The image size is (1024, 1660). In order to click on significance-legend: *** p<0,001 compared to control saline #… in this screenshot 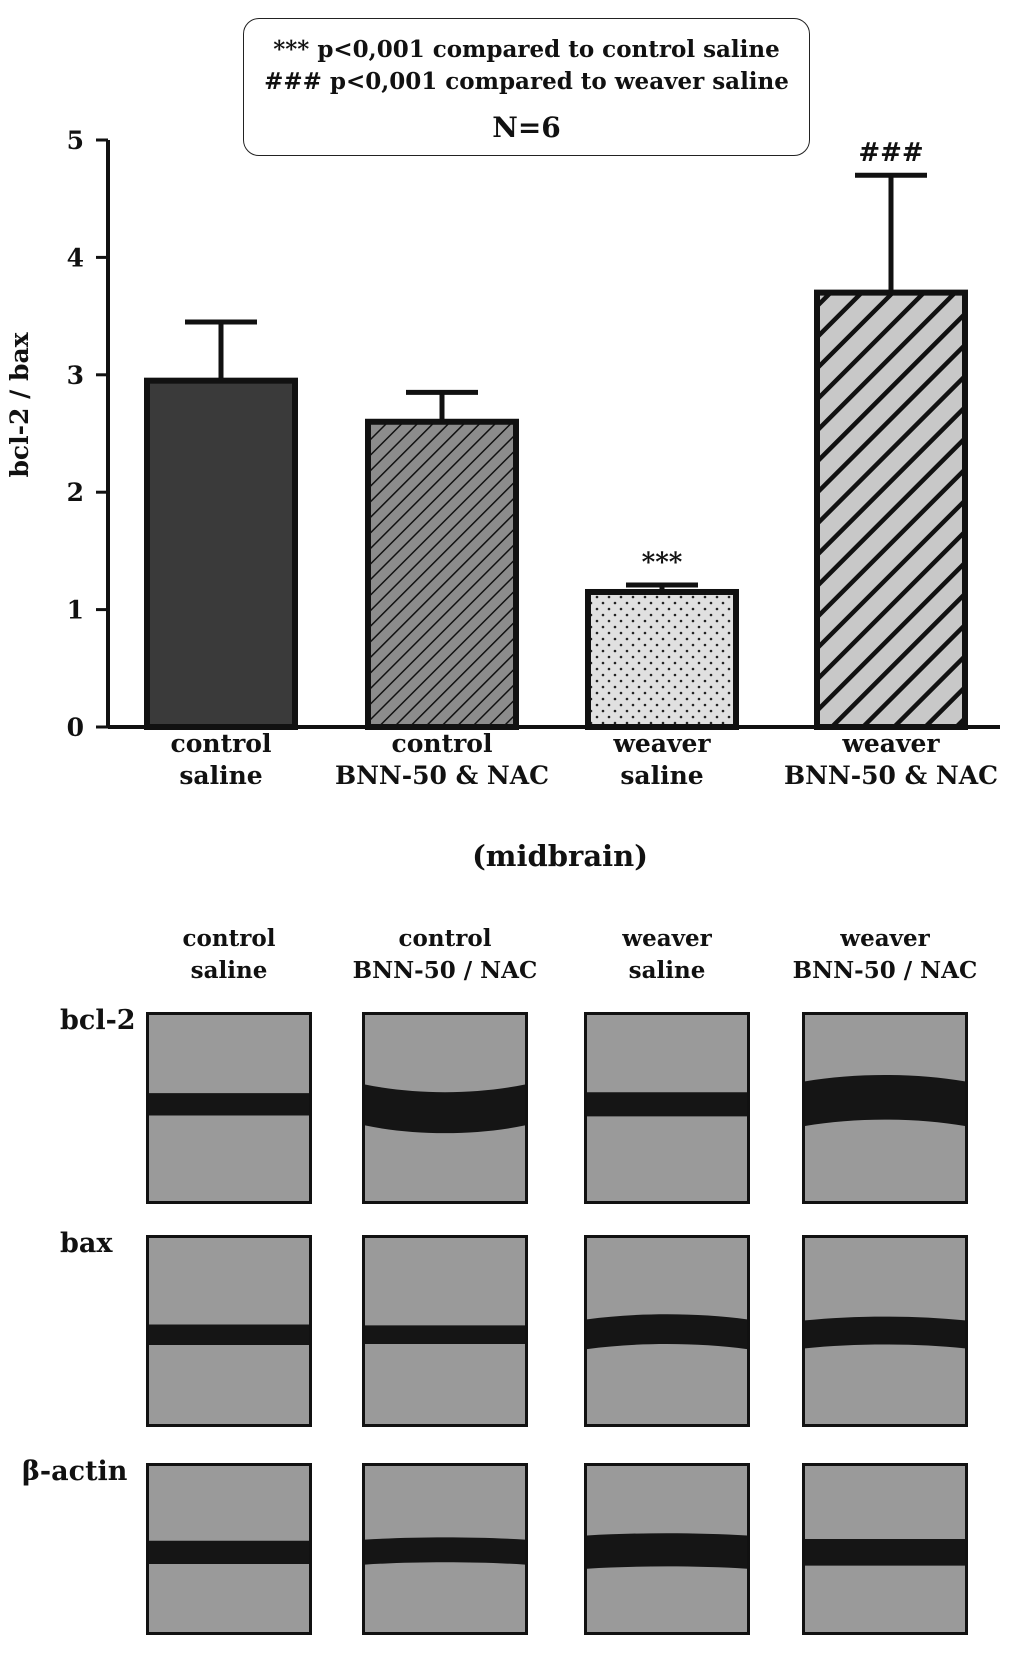, I will do `click(526, 87)`.